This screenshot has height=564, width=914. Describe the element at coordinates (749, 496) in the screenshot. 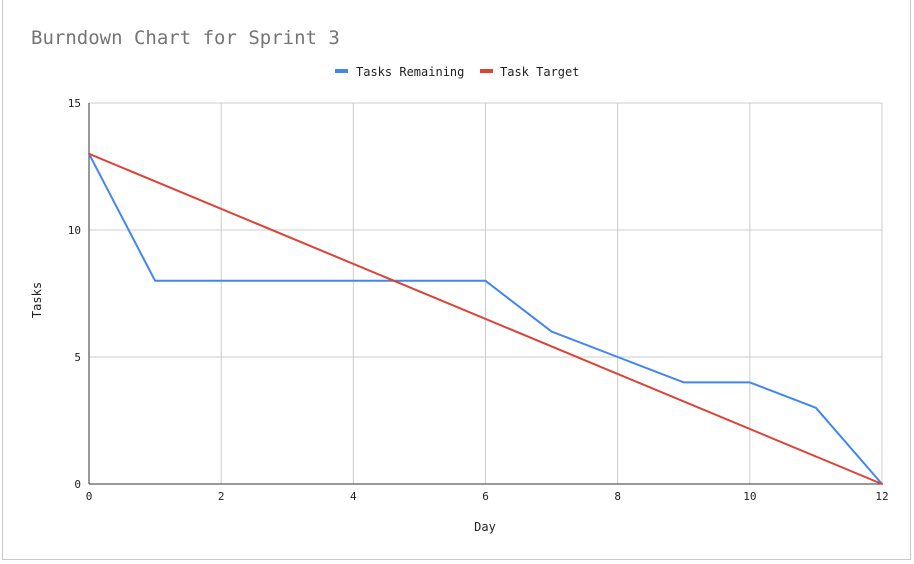

I see `x-tick-label: 10` at that location.